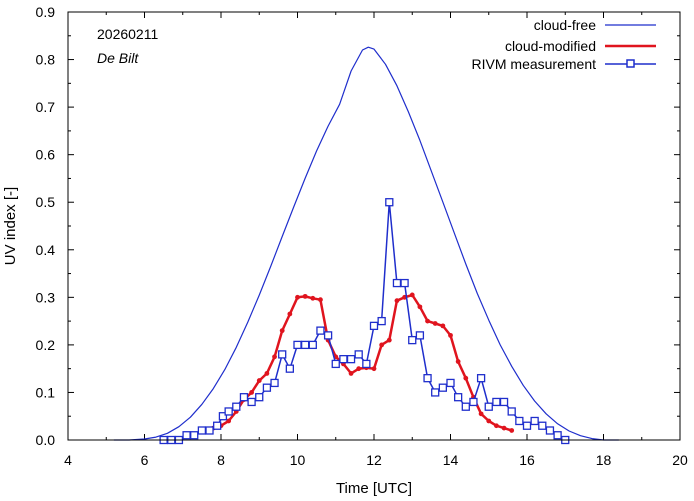 This screenshot has width=694, height=501. I want to click on y-tick-label: 0.5, so click(46, 202).